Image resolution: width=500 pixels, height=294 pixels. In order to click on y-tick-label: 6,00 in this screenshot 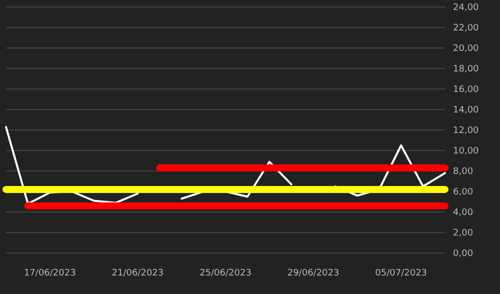, I will do `click(463, 193)`.